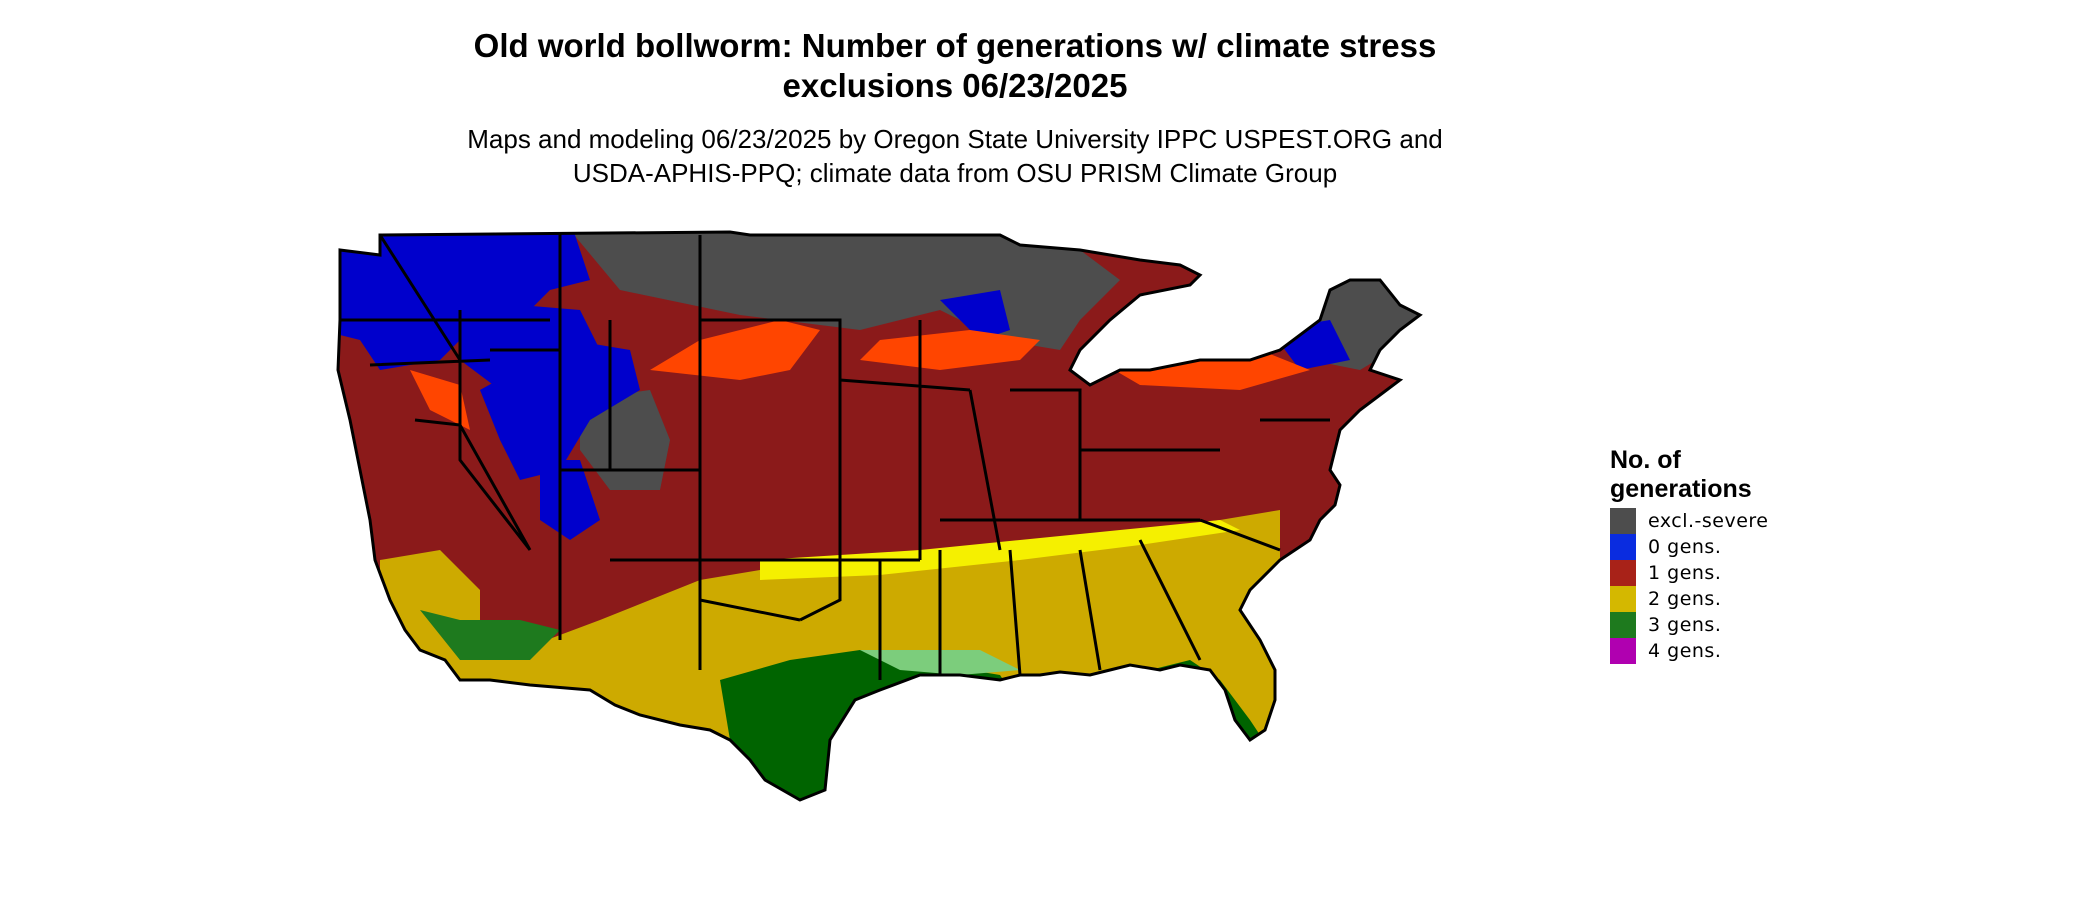 This screenshot has height=900, width=2100. Describe the element at coordinates (1623, 599) in the screenshot. I see `legend-swatch-2-gens` at that location.